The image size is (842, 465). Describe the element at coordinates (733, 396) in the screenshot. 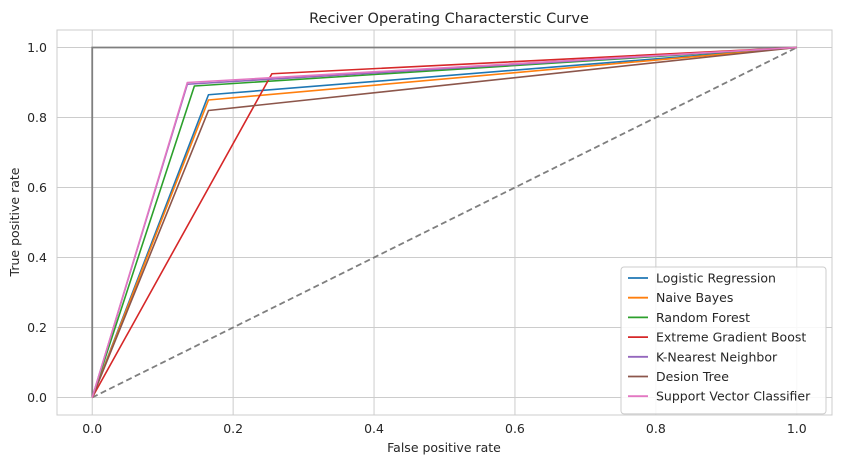

I see `legend-label: Support Vector Classifier` at that location.